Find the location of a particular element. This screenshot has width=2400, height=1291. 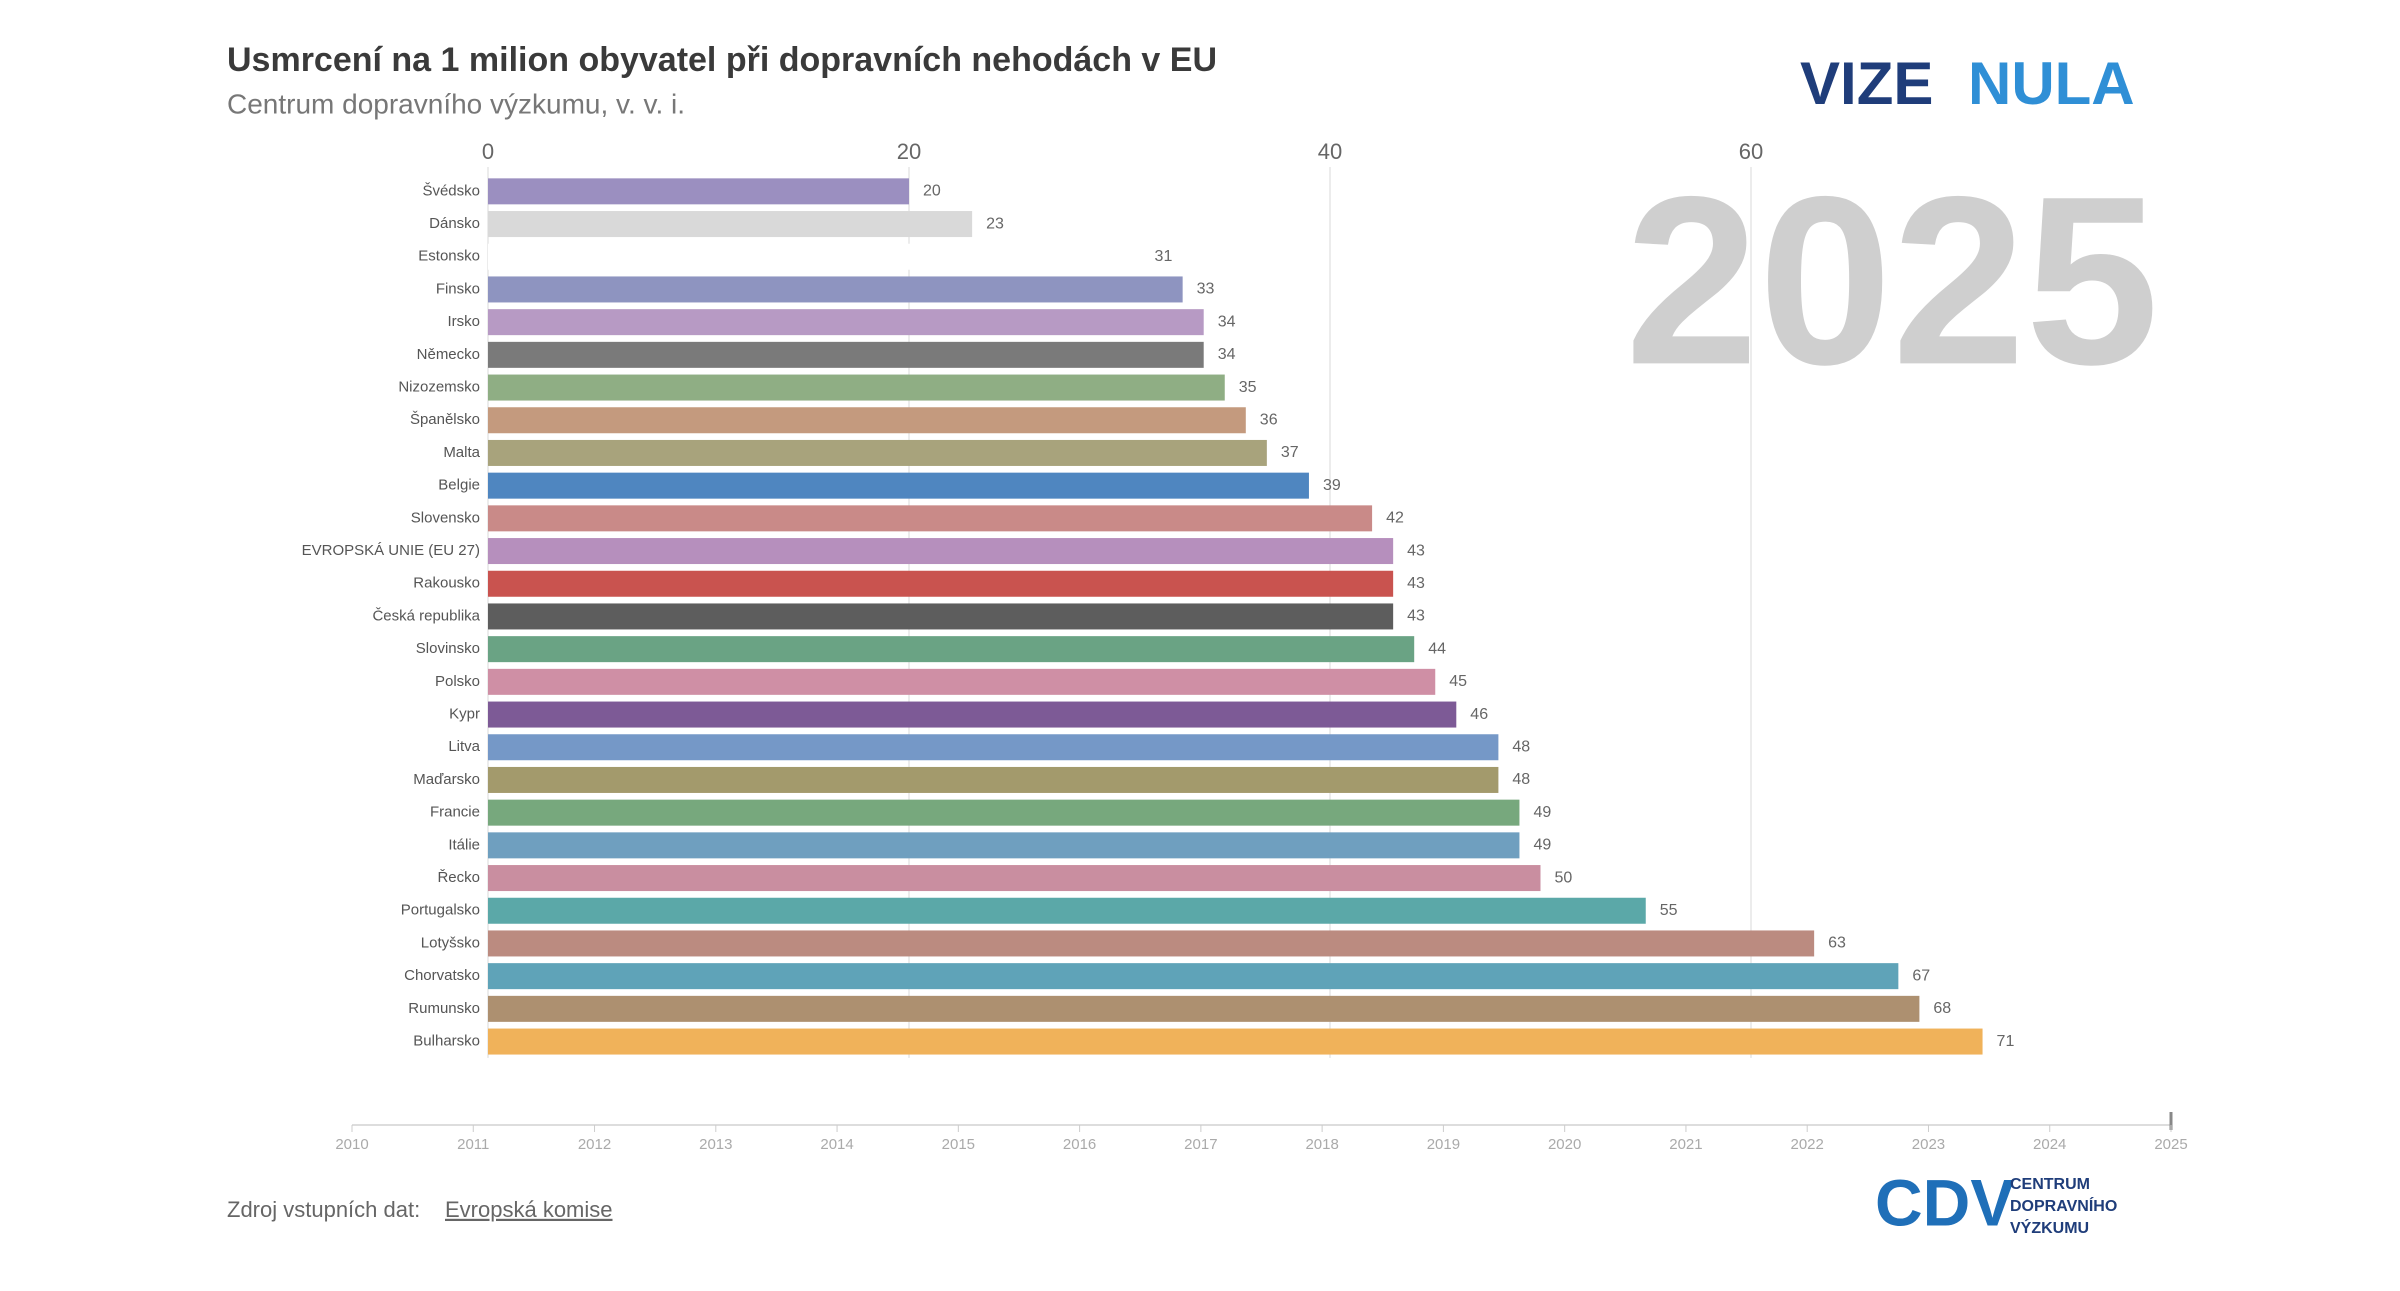

y-tick-label: Česká republika is located at coordinates (426, 615).